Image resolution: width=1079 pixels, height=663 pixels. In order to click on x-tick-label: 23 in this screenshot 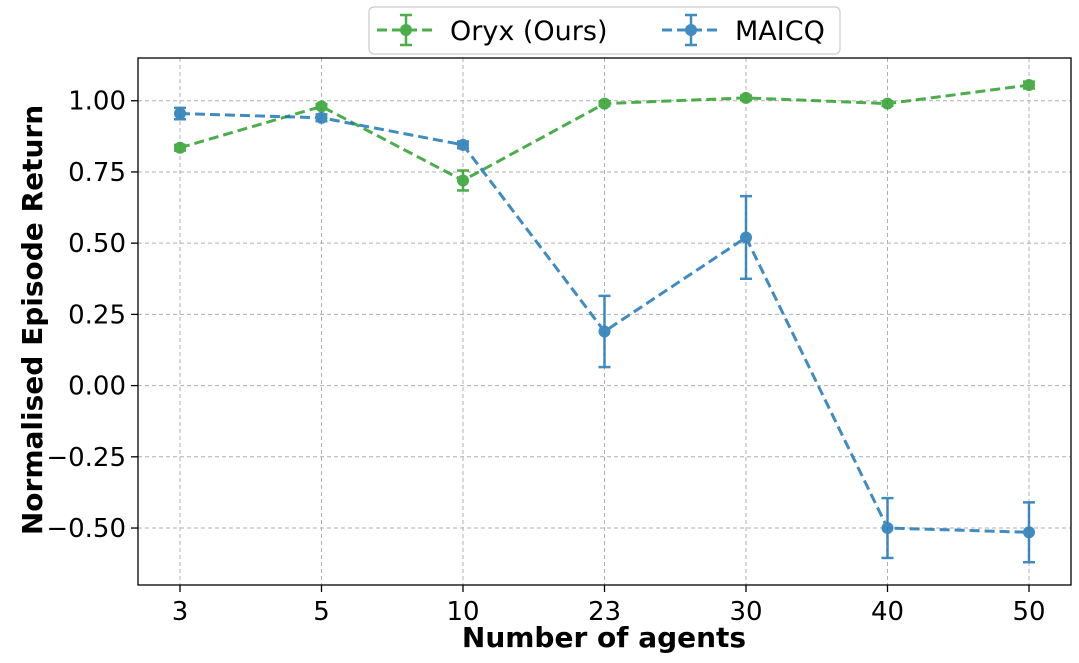, I will do `click(604, 612)`.